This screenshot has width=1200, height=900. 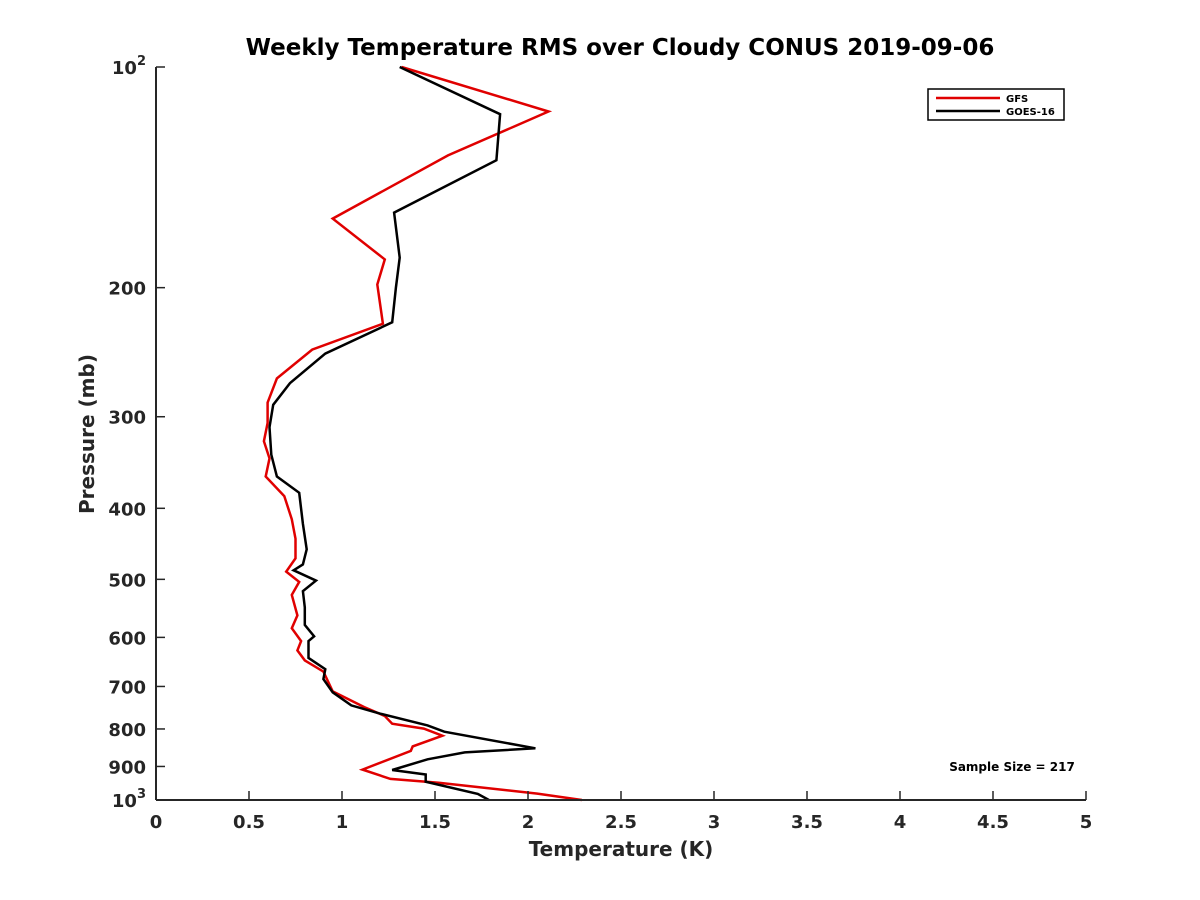 I want to click on x-tick-label: 0, so click(x=156, y=822).